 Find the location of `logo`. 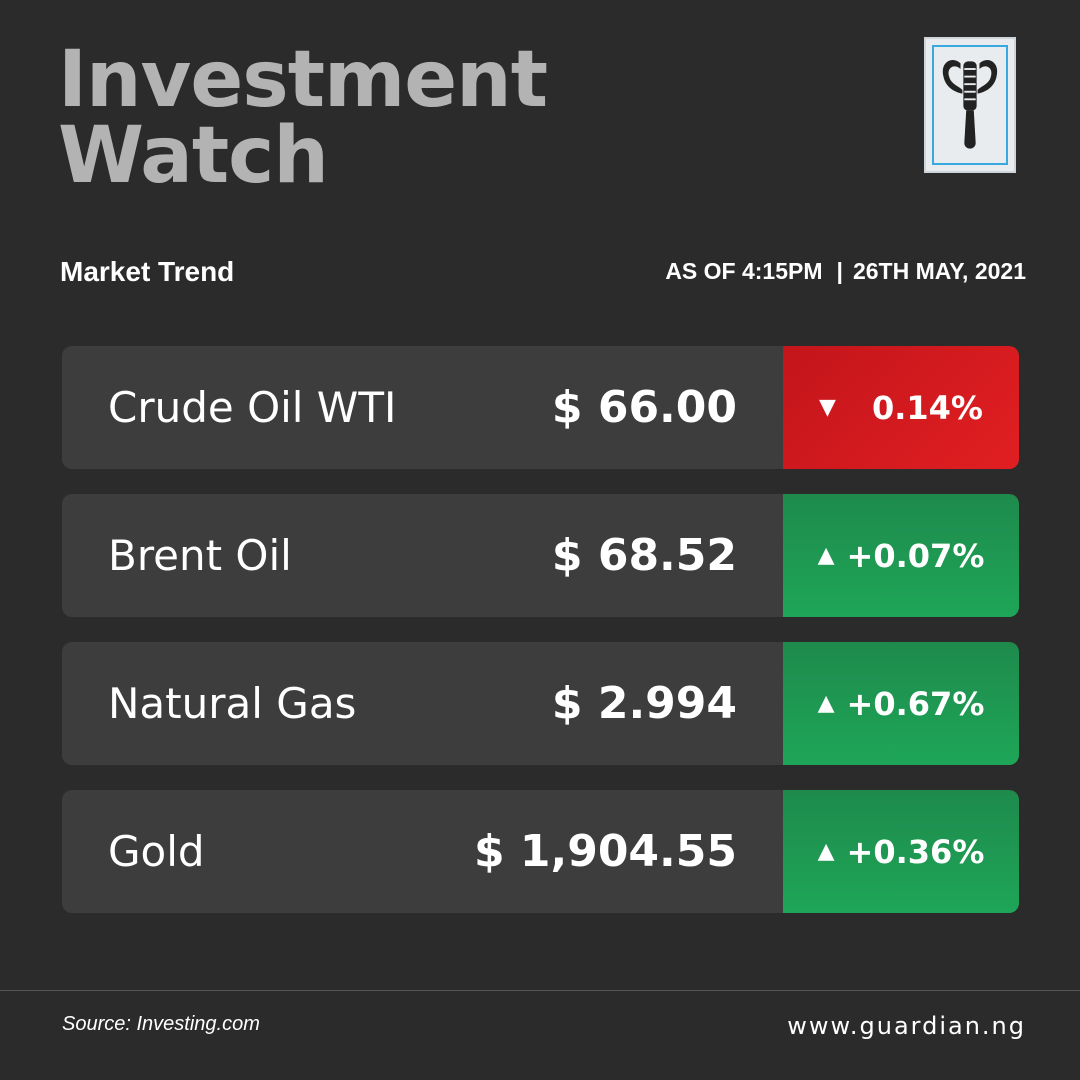

logo is located at coordinates (970, 105).